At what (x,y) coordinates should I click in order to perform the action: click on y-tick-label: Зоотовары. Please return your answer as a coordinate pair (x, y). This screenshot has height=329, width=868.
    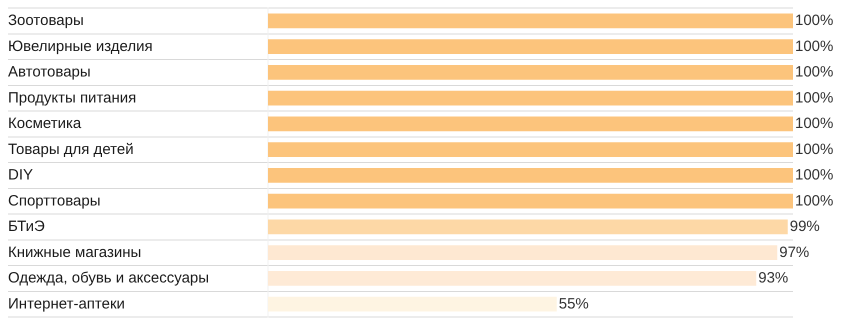
    Looking at the image, I should click on (46, 21).